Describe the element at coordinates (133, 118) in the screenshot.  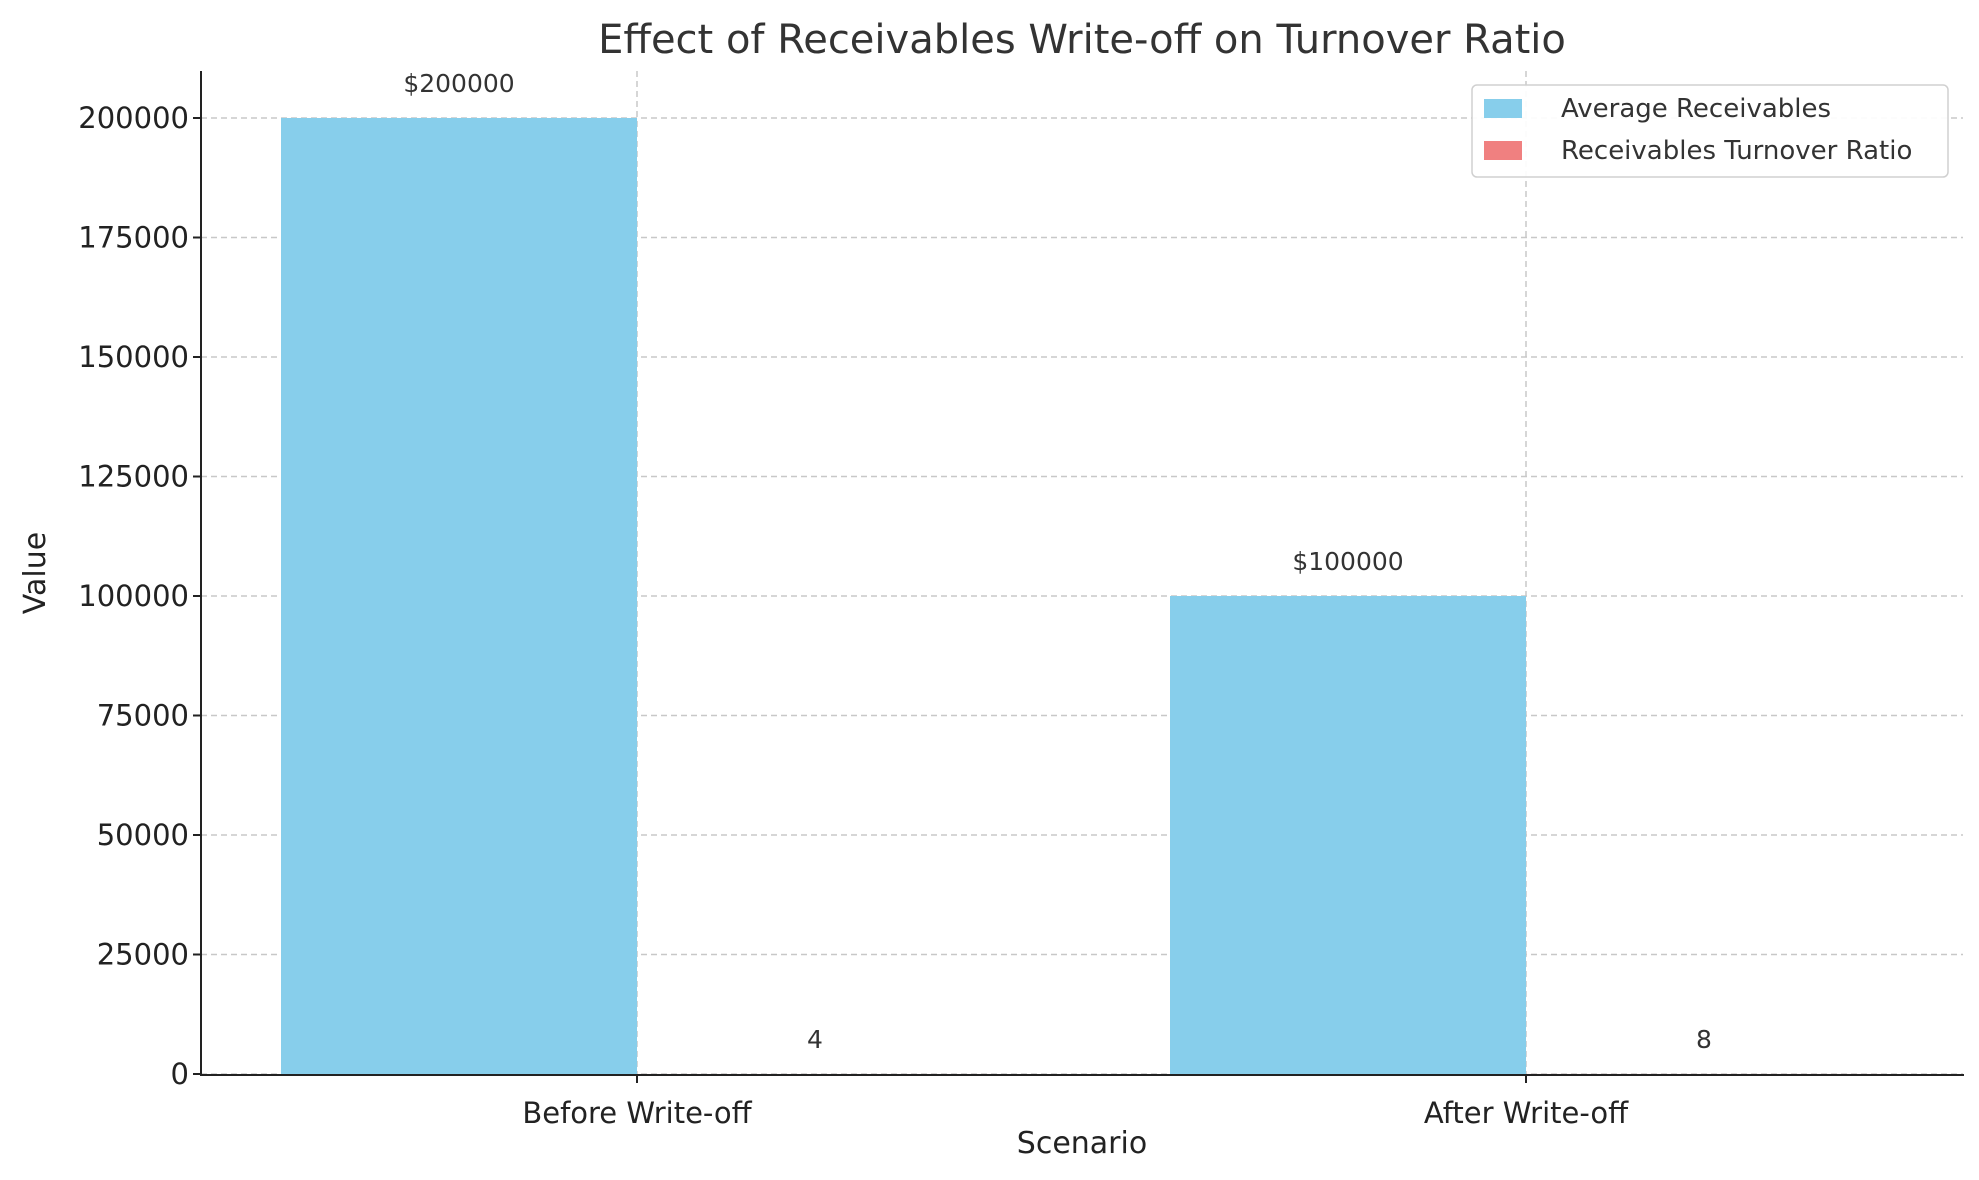
I see `y-tick-label: 200000` at that location.